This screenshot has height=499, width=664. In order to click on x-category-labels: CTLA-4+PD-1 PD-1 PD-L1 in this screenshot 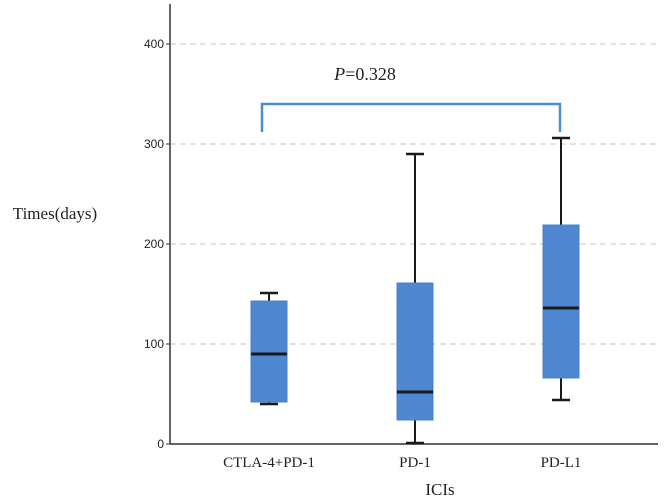, I will do `click(402, 463)`.